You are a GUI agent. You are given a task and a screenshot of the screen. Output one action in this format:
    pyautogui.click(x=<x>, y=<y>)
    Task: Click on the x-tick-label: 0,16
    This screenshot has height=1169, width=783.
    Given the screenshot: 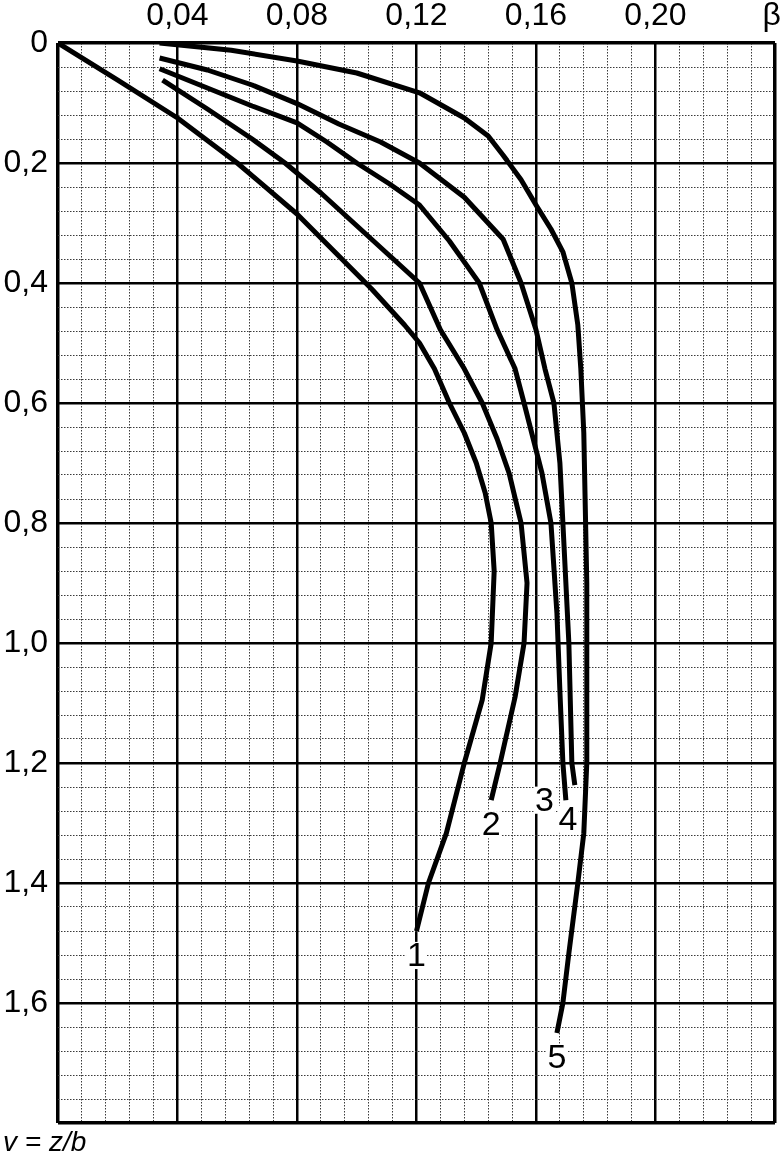 What is the action you would take?
    pyautogui.click(x=536, y=16)
    